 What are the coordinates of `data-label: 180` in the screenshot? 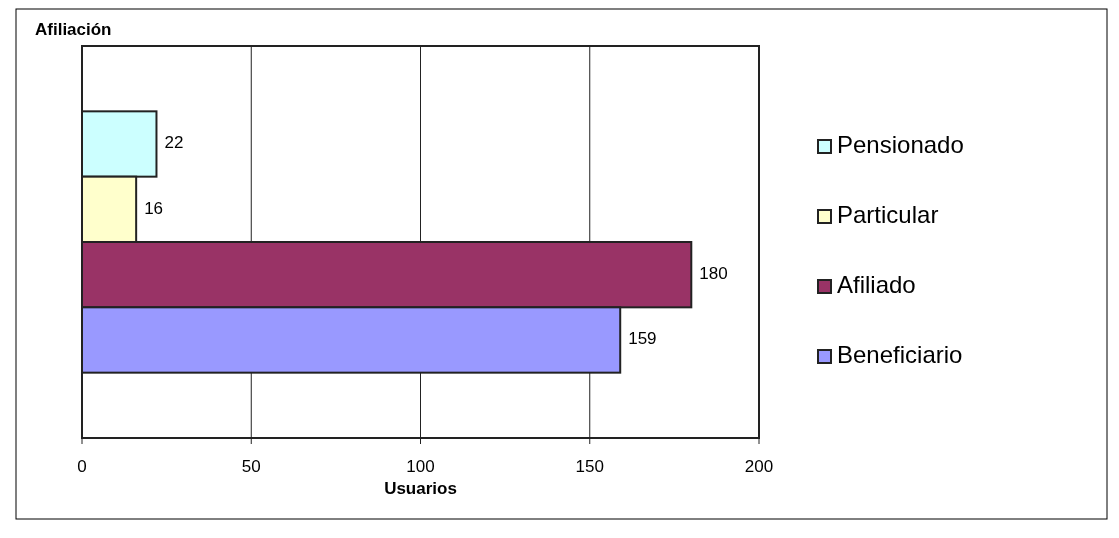 It's located at (713, 274).